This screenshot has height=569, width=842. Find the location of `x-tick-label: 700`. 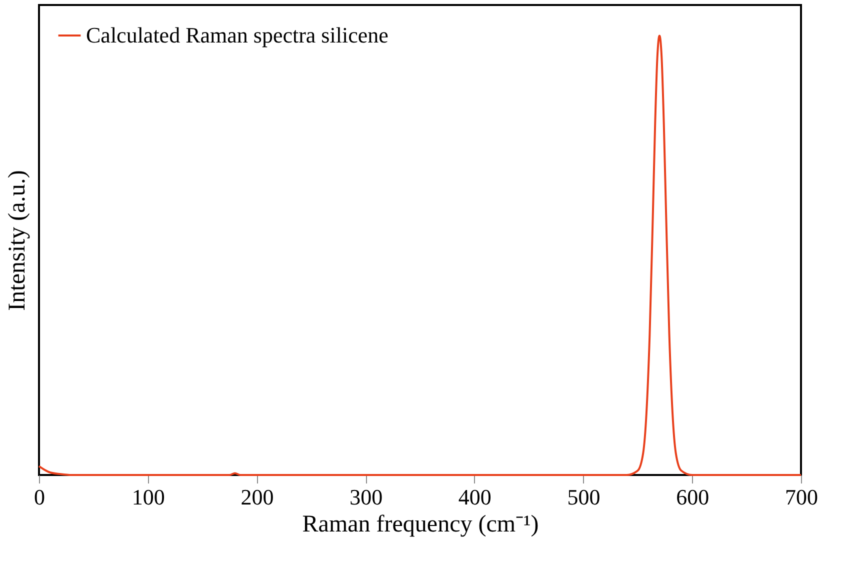

x-tick-label: 700 is located at coordinates (801, 497).